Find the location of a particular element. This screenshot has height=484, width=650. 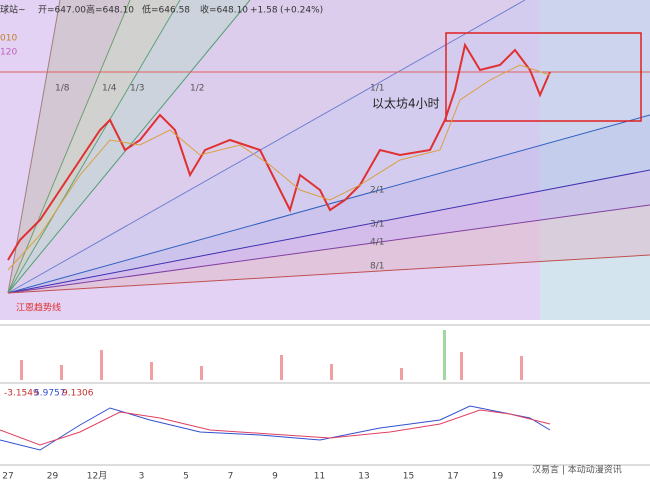

x-label: 19 is located at coordinates (498, 477).